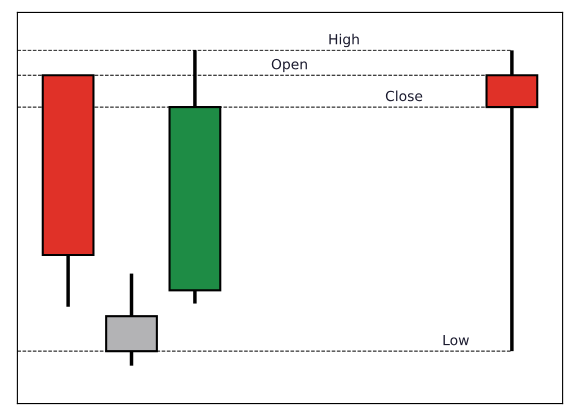  Describe the element at coordinates (344, 41) in the screenshot. I see `ref-line-label: High` at that location.